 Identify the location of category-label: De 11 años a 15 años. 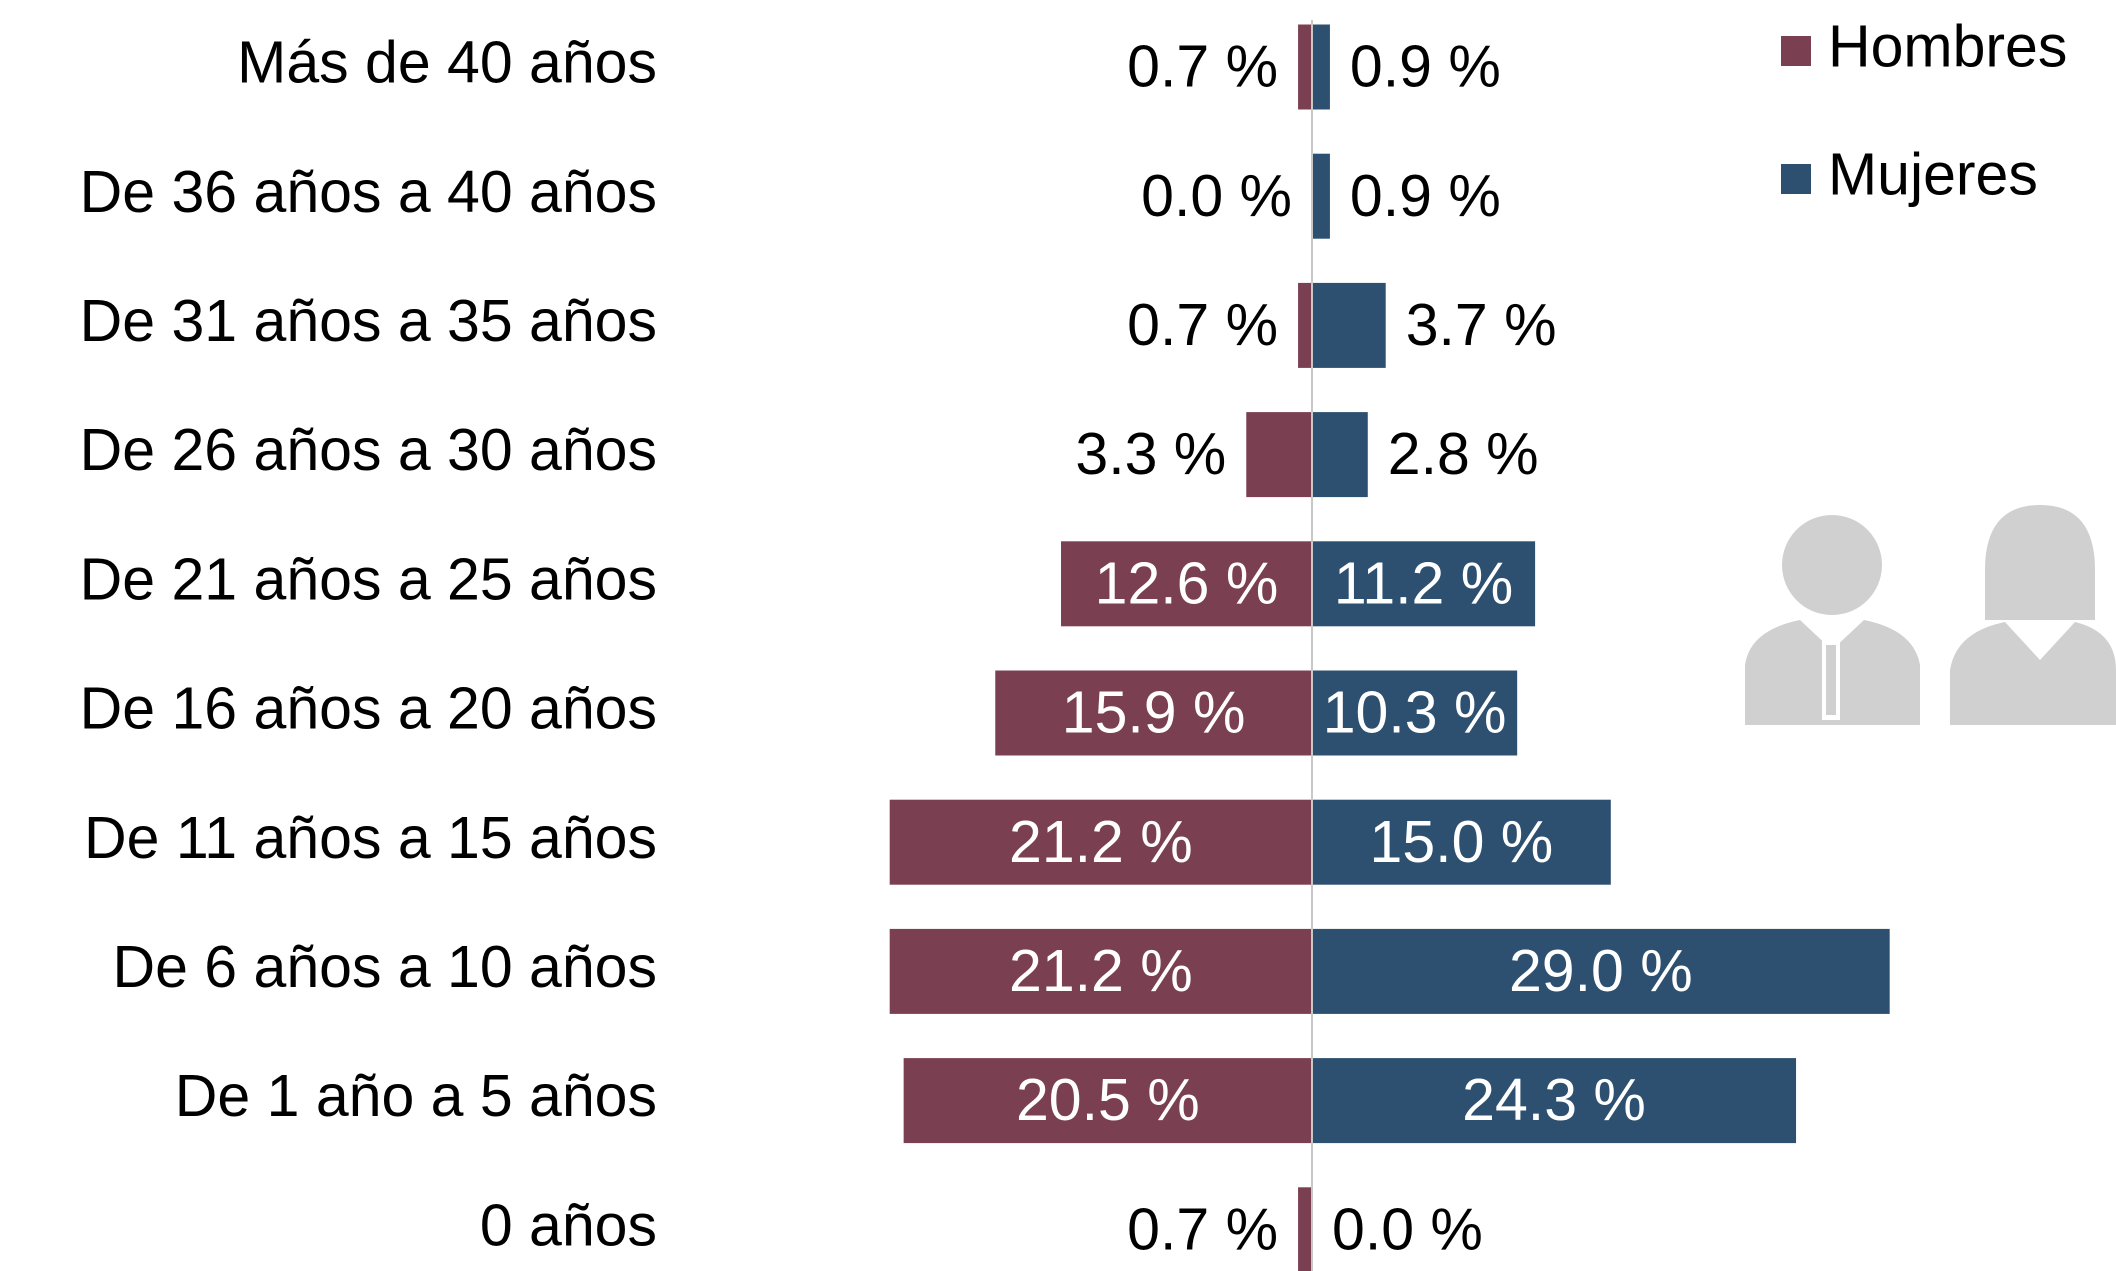
(370, 838).